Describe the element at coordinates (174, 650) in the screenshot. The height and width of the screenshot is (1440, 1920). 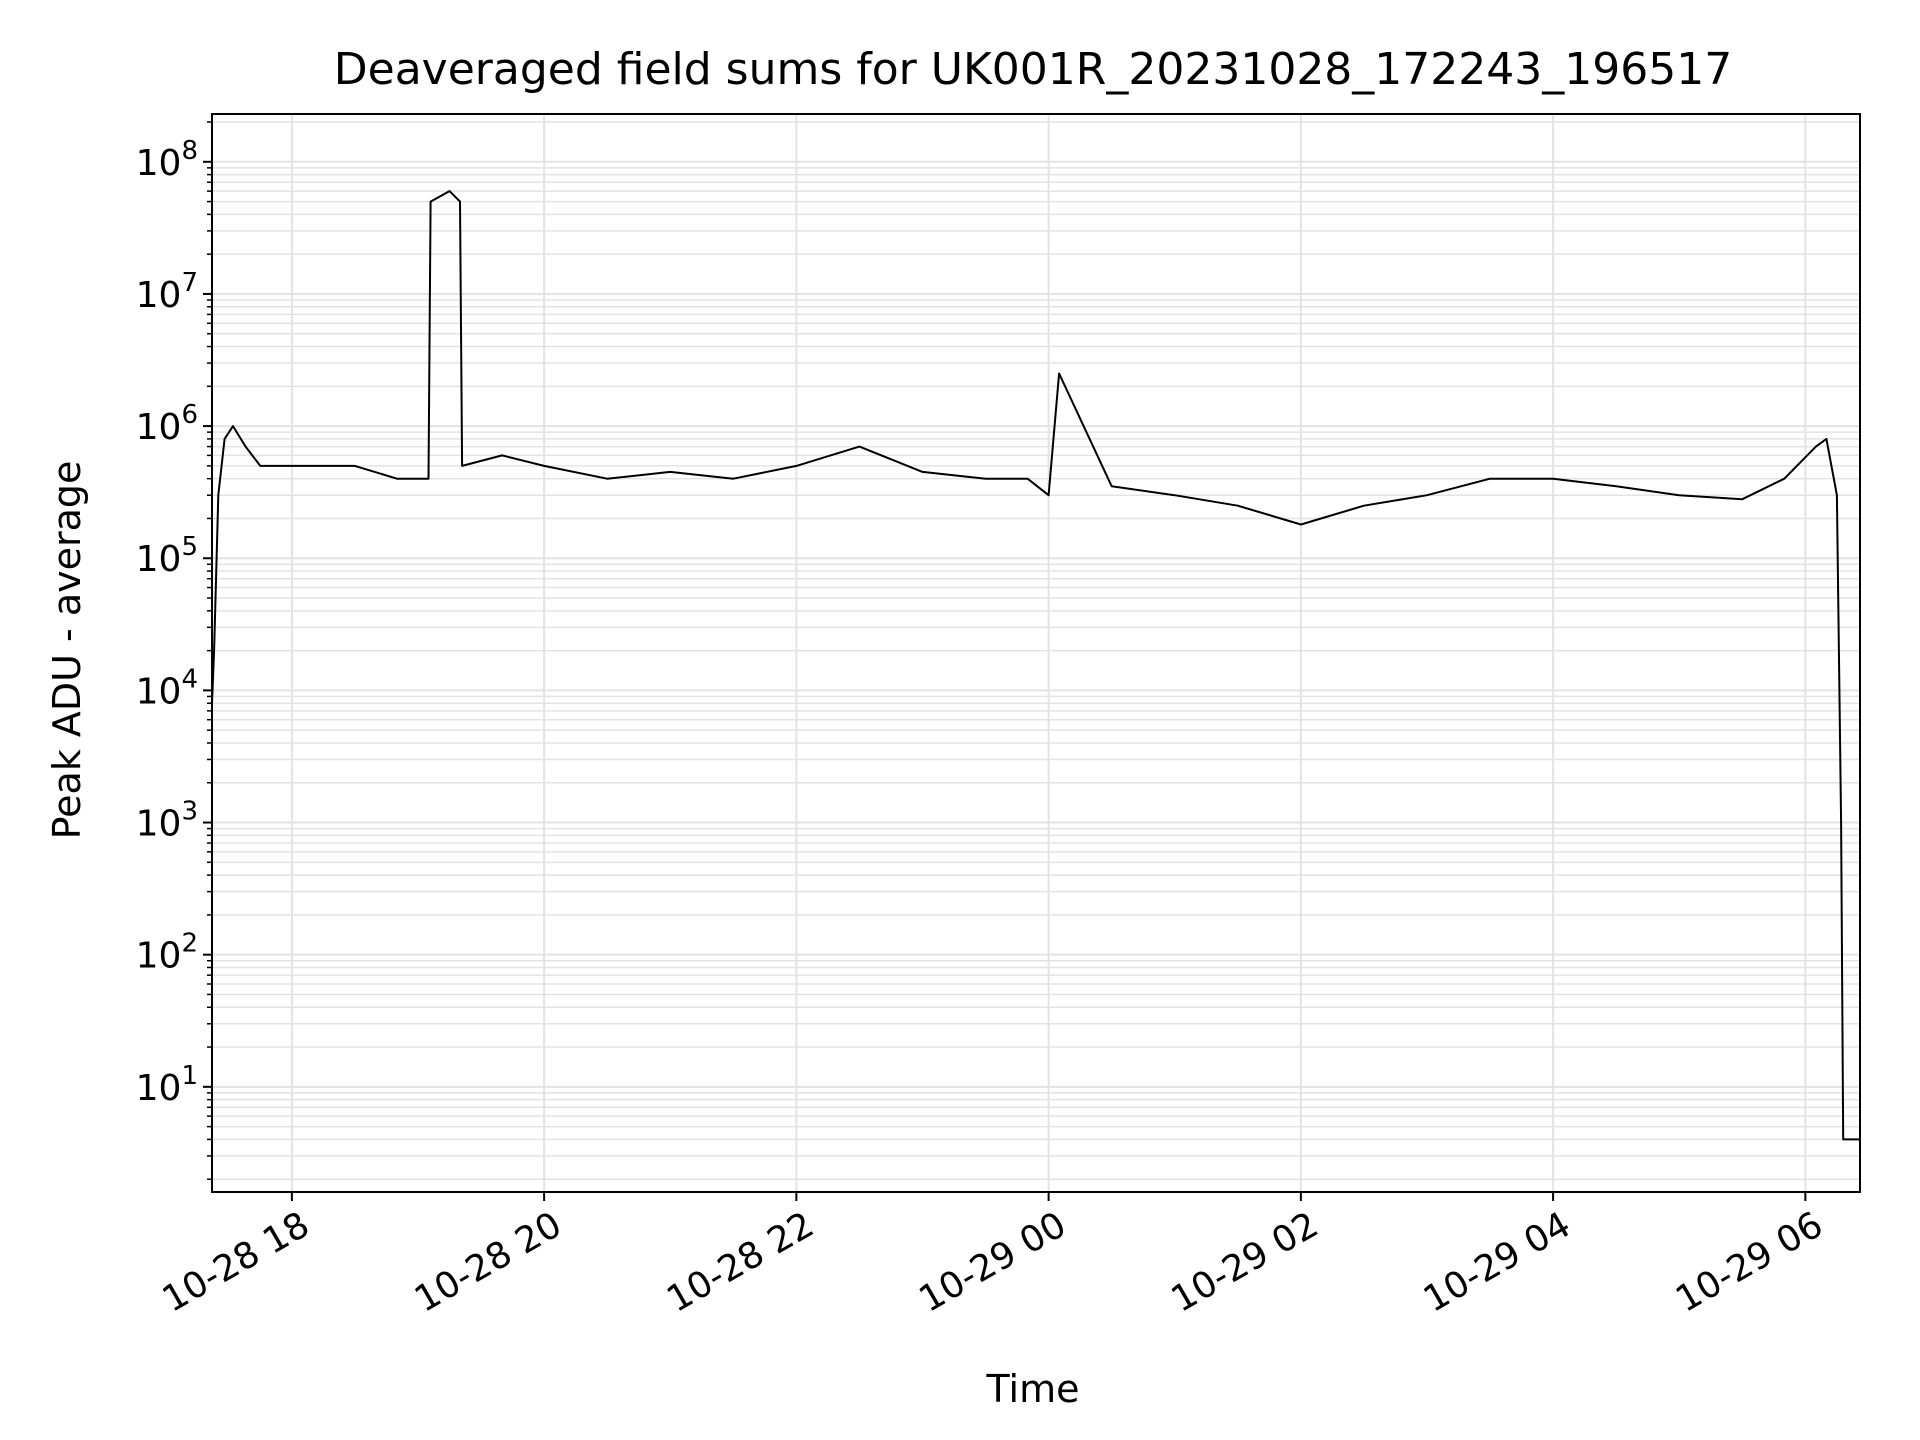
I see `y-axis: 10¹ 10² 10³ 10⁴ 10⁵ 10⁶ 10⁷ 10⁸` at that location.